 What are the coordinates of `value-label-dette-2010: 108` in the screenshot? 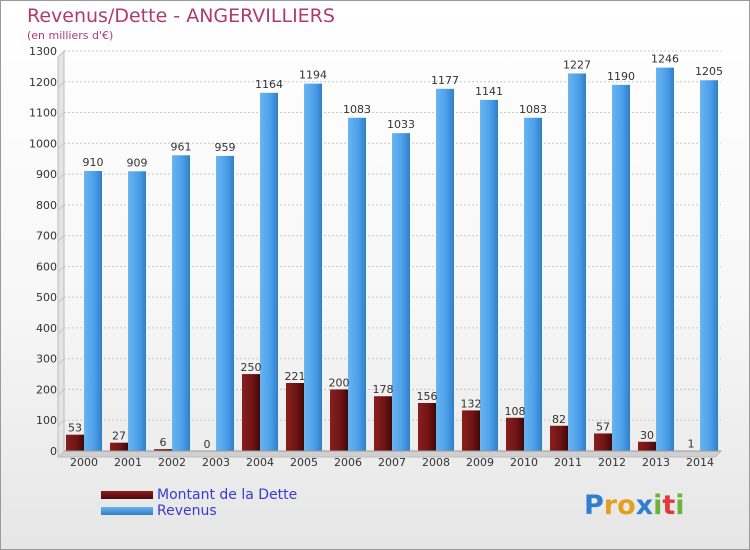 It's located at (515, 411).